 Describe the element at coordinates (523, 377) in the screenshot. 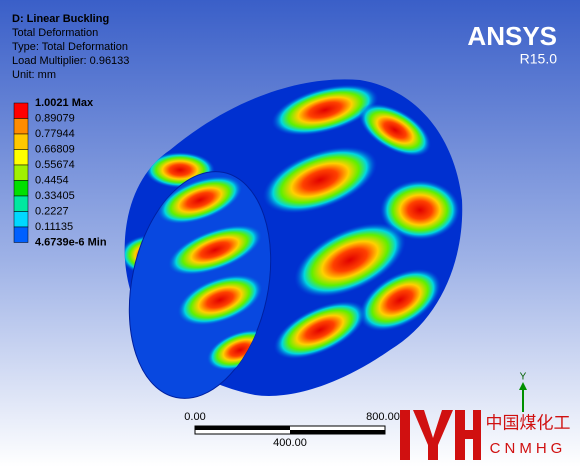

I see `triad-label: Y` at that location.